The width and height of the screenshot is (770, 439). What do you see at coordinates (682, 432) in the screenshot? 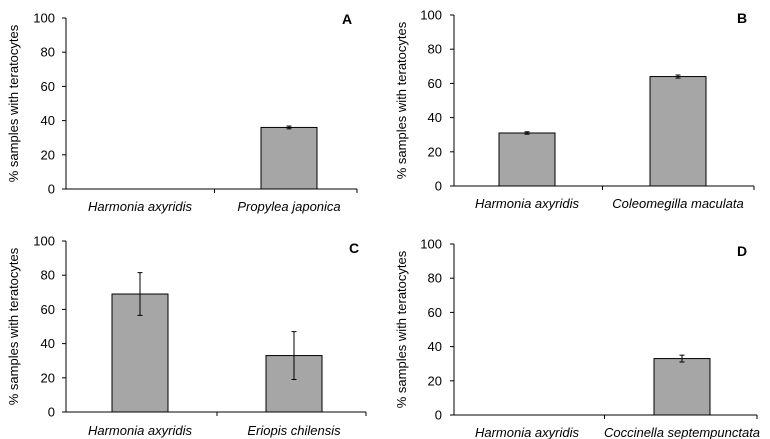
I see `category-label: Coccinella septempunctata` at bounding box center [682, 432].